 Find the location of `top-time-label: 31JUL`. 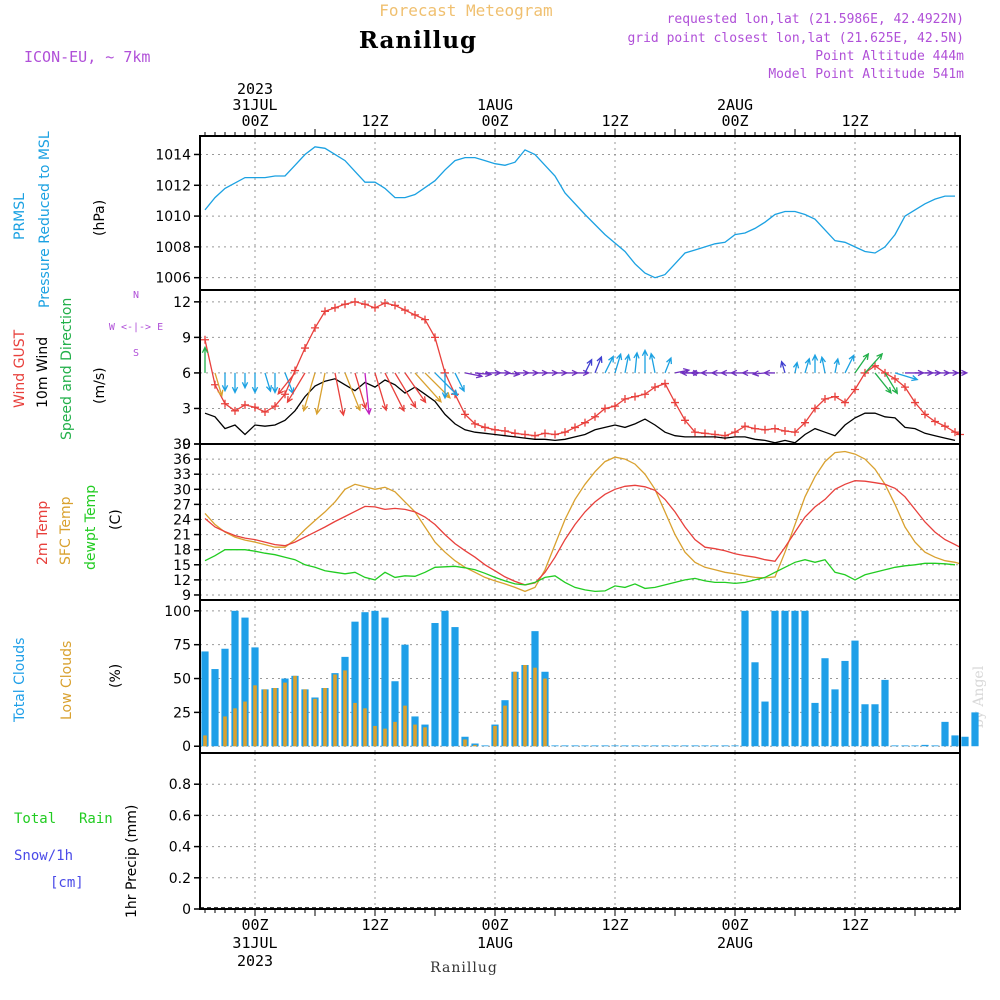

top-time-label: 31JUL is located at coordinates (254, 105).